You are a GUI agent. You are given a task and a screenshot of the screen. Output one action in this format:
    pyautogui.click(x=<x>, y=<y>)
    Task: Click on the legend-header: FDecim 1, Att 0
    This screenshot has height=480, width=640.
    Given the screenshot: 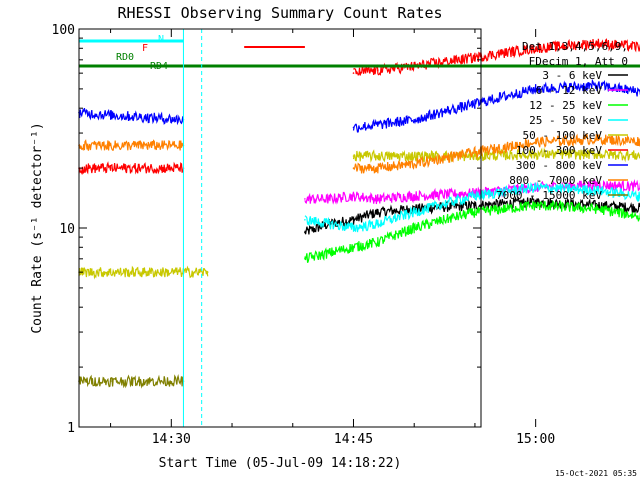 What is the action you would take?
    pyautogui.click(x=578, y=61)
    